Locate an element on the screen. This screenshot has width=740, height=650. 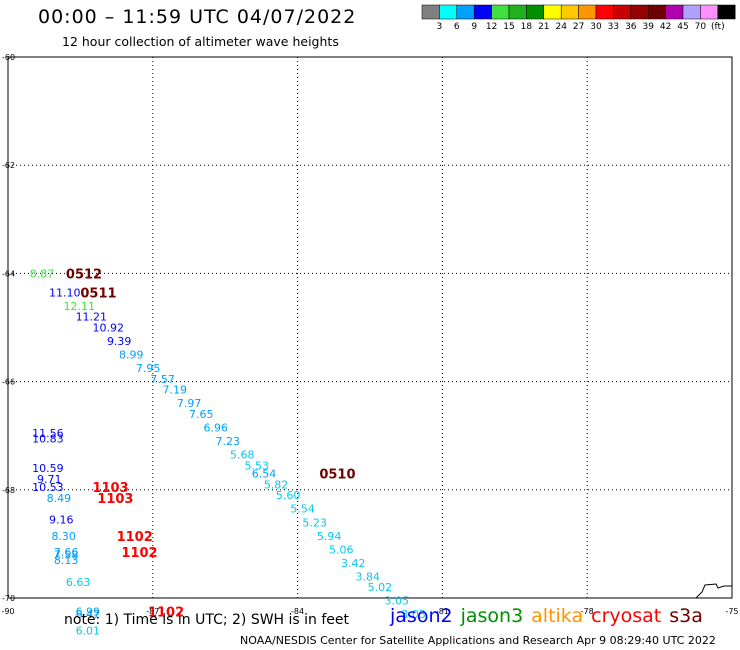
wave-height-point: 12.11 is located at coordinates (80, 306).